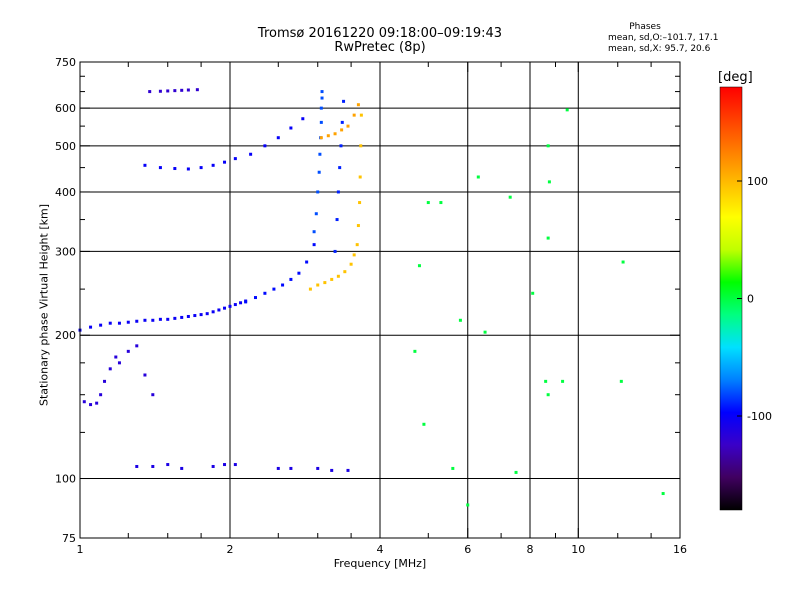 The image size is (800, 600). I want to click on chart-title-line1: Tromsø 20161220 09:18:00–09:19:43, so click(380, 33).